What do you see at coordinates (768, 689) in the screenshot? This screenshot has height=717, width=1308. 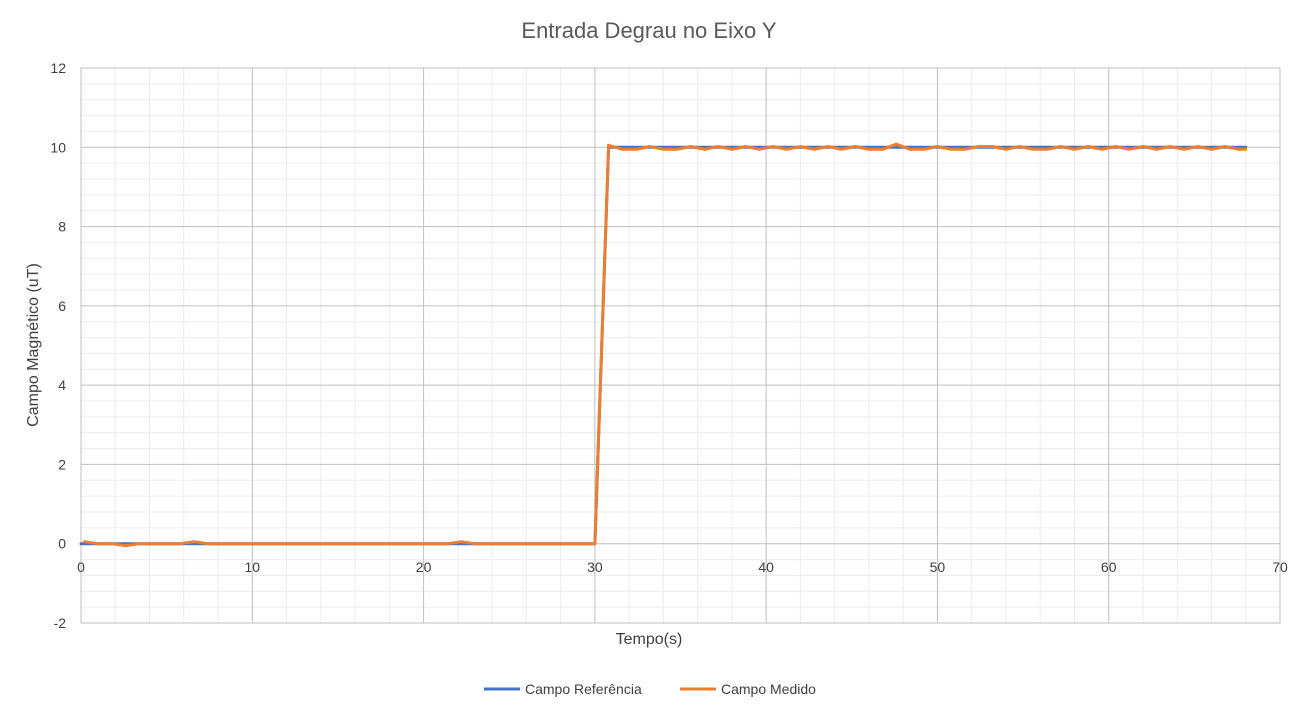 I see `legend-label-measured: Campo Medido` at bounding box center [768, 689].